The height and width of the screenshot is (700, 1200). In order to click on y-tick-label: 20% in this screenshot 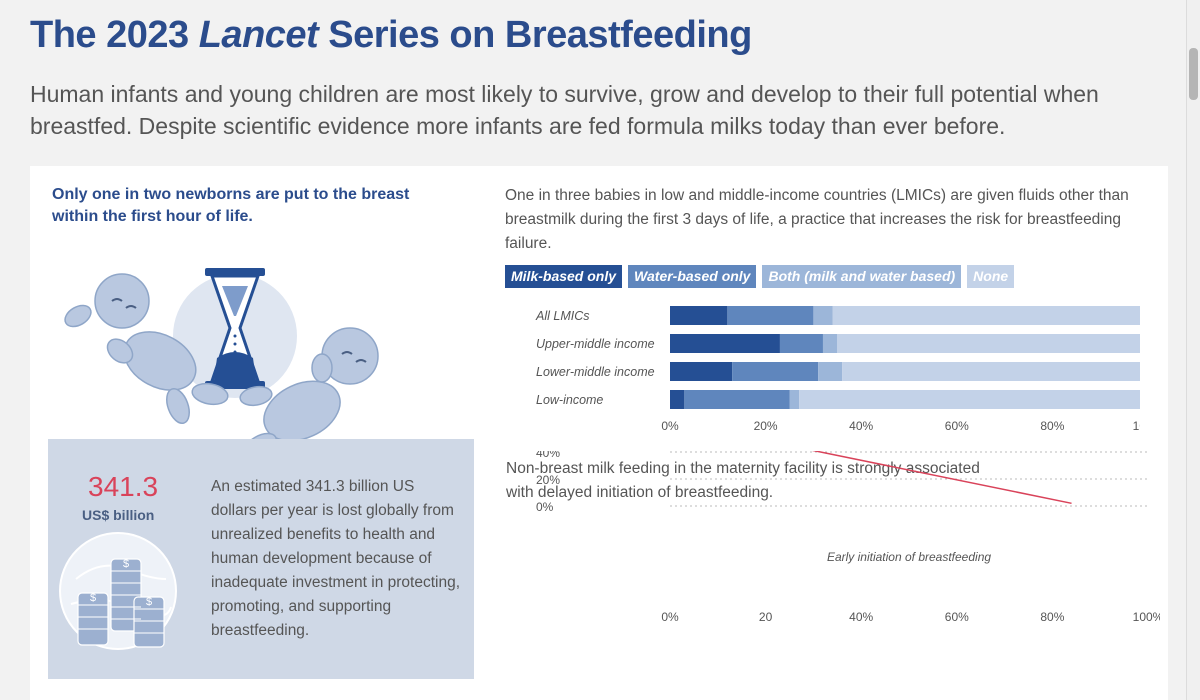, I will do `click(548, 480)`.